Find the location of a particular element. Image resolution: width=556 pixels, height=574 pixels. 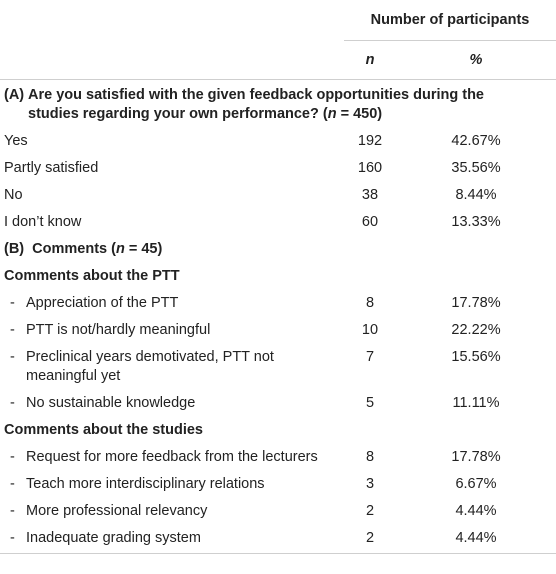

row-label: PTT is not/hardly meaningful is located at coordinates (118, 330).